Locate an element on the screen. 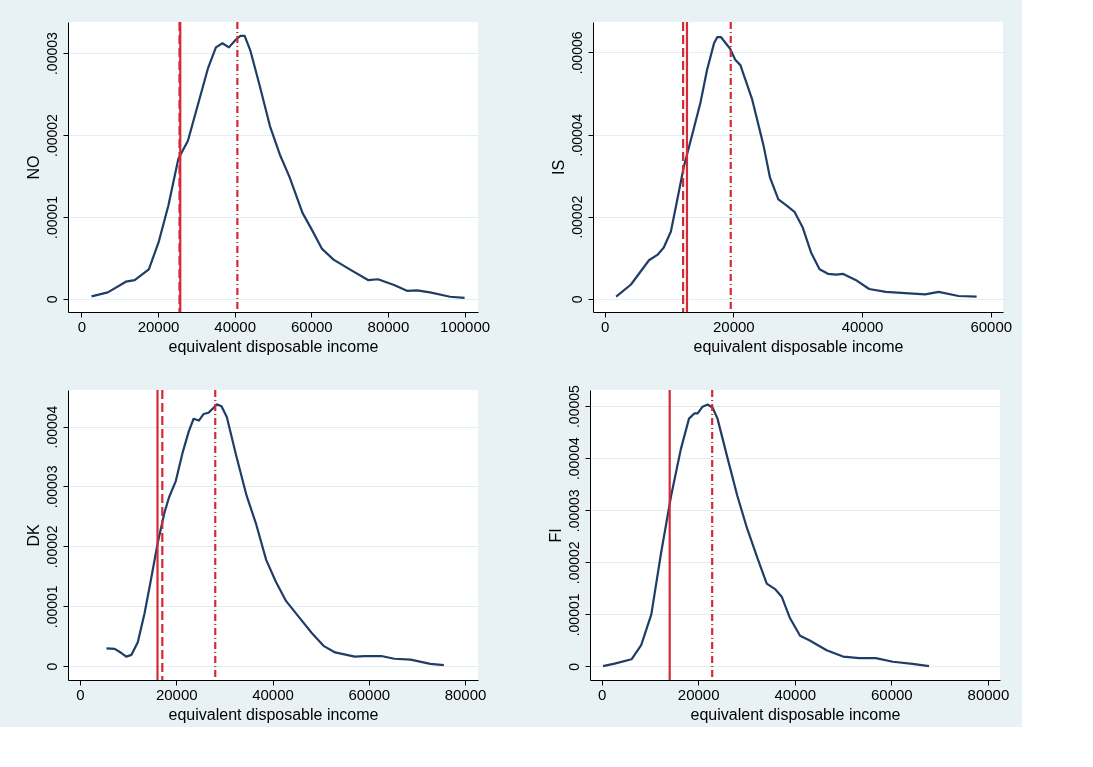 The image size is (1093, 767). x-tick-label: 100000 is located at coordinates (465, 326).